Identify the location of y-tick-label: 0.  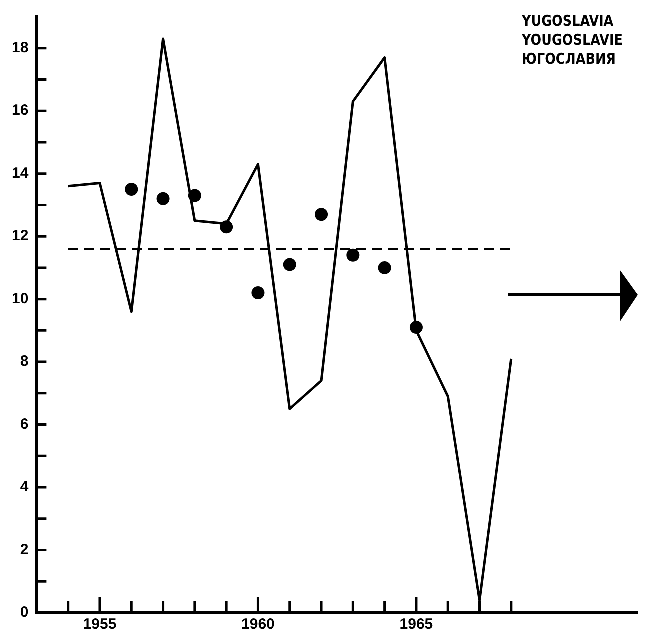
(24, 613).